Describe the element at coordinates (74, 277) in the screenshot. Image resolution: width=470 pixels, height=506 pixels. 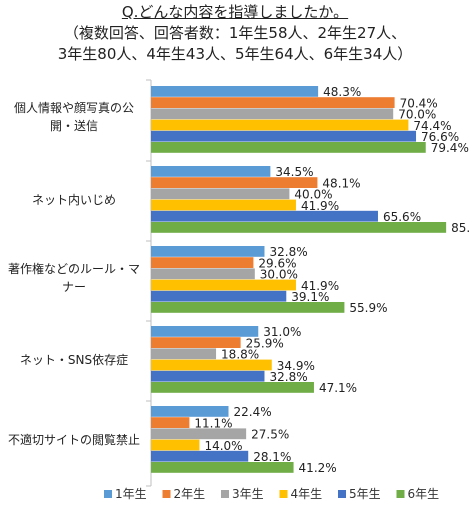
I see `category-label: 著作権などのルール・マナー` at that location.